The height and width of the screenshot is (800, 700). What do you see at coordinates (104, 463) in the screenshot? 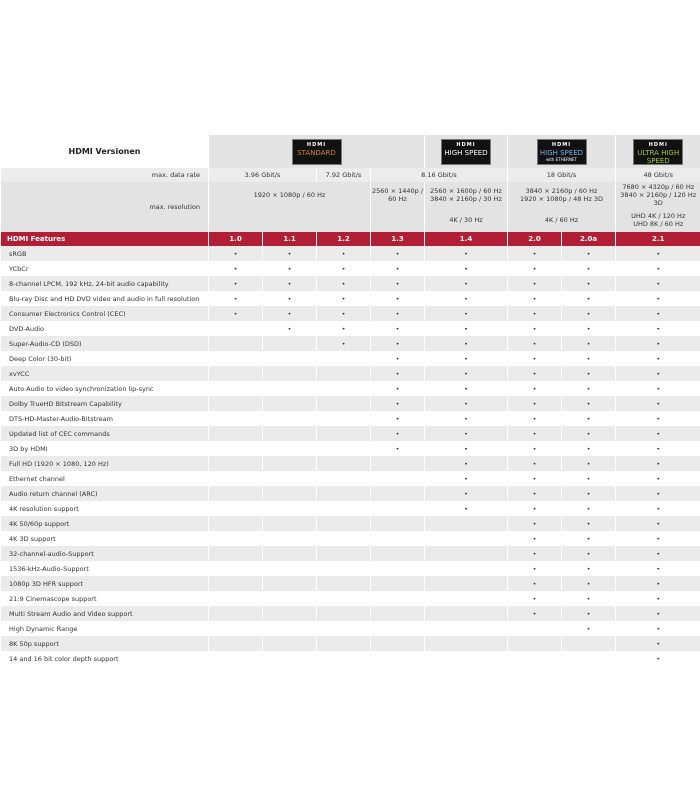
I see `feature-name: Full HD (1920 × 1080, 120 Hz)` at bounding box center [104, 463].